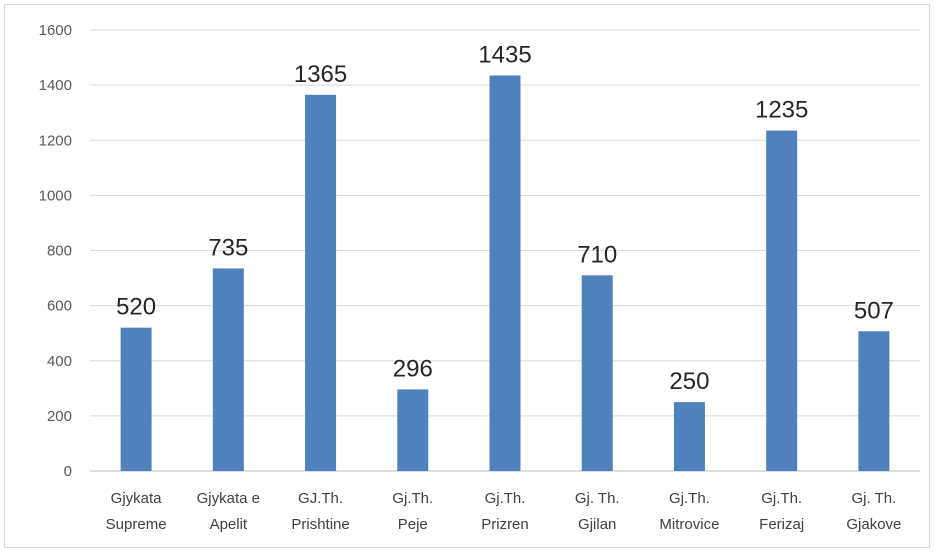 This screenshot has height=554, width=936. Describe the element at coordinates (597, 524) in the screenshot. I see `category-label: Gjilan` at that location.